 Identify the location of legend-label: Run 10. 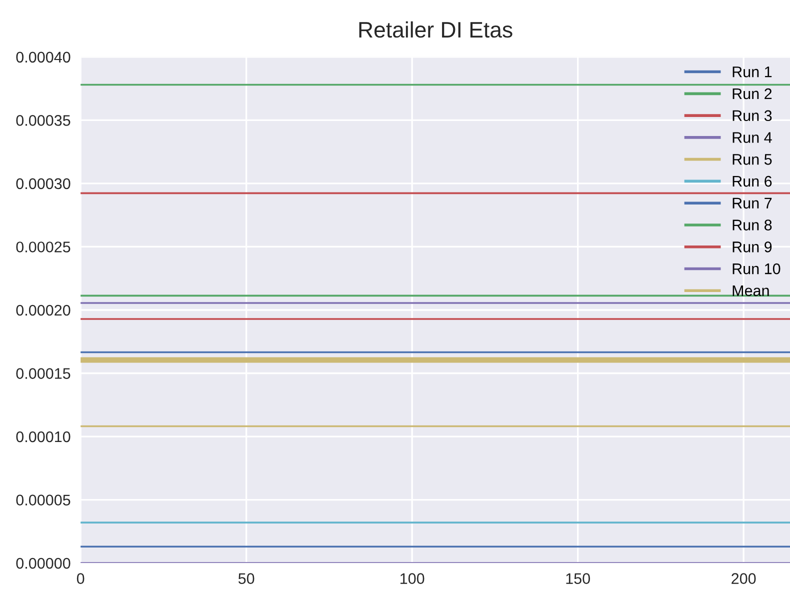
(756, 268).